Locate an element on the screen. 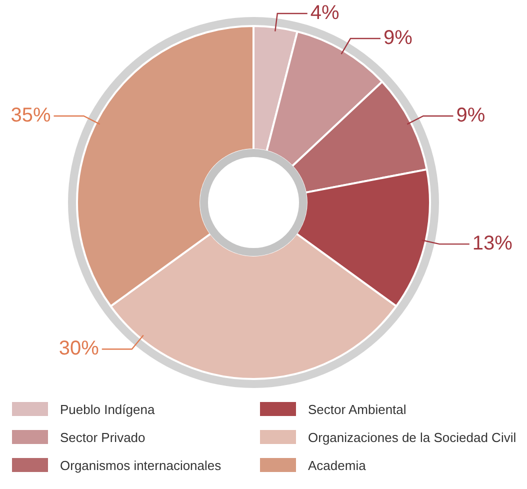  data-label: 4% is located at coordinates (325, 13).